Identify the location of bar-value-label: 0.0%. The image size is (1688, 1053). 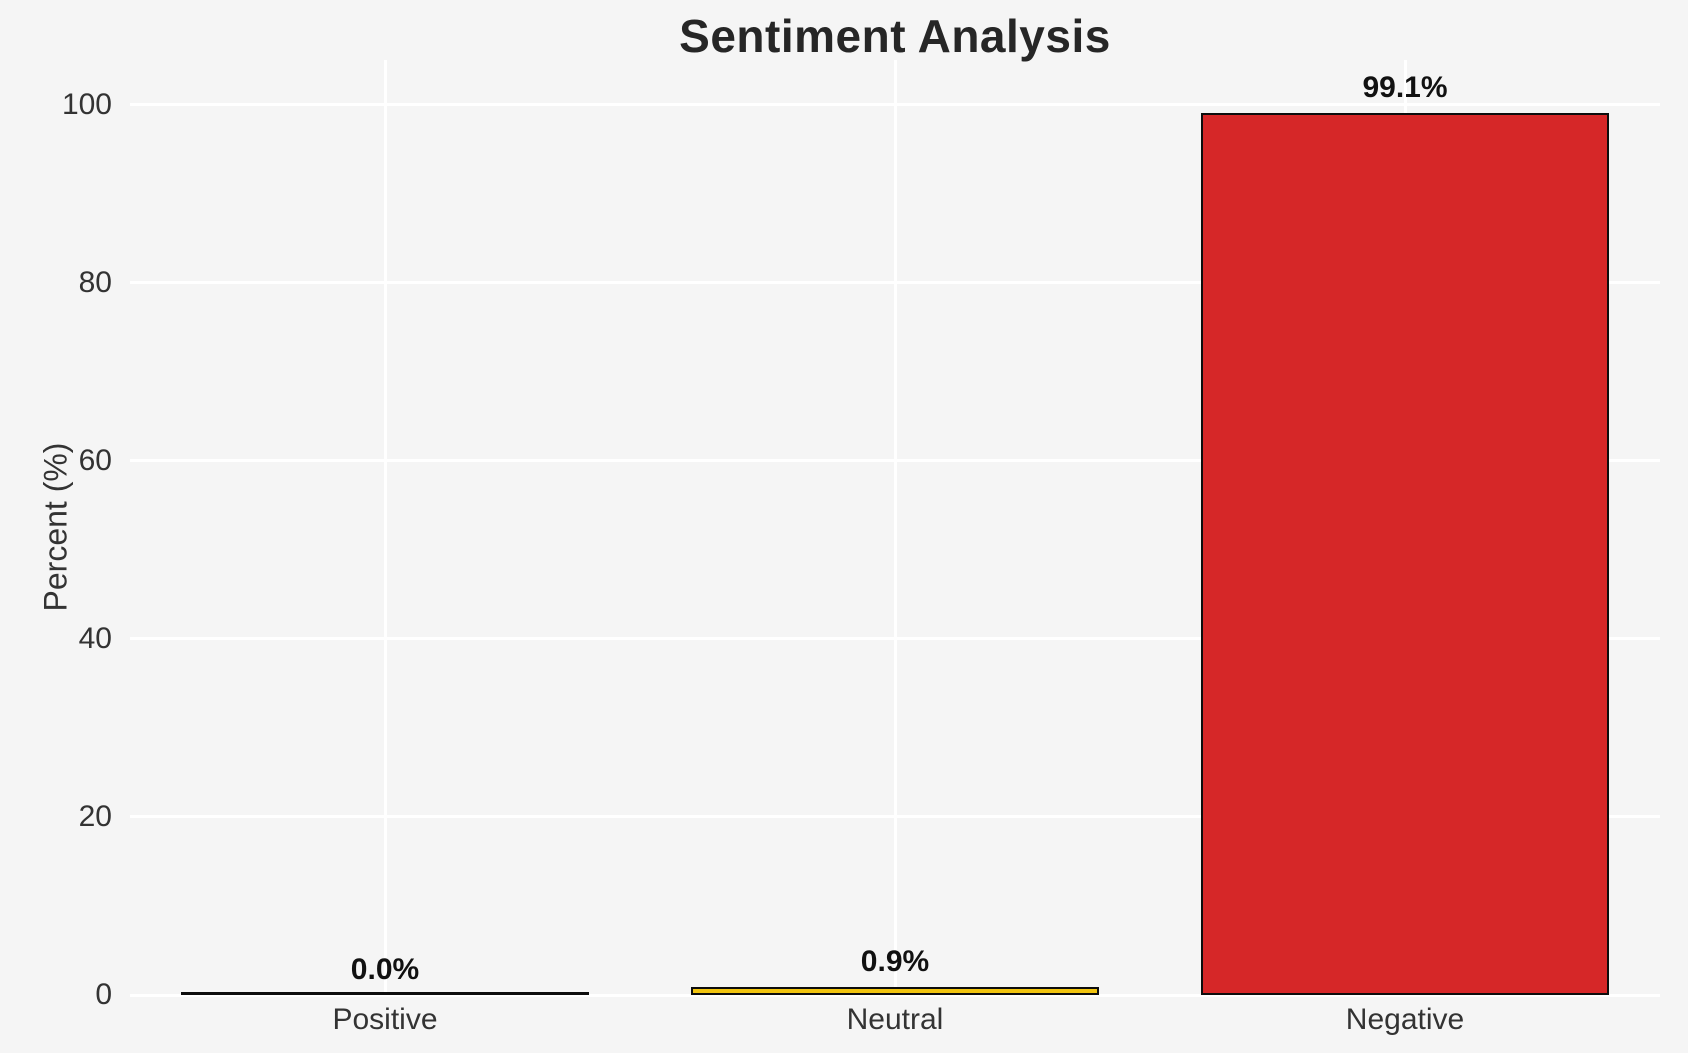
(385, 969).